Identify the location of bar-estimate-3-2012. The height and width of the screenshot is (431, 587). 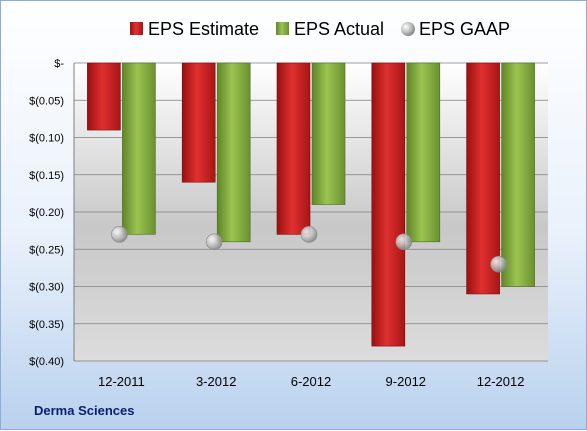
(198, 122).